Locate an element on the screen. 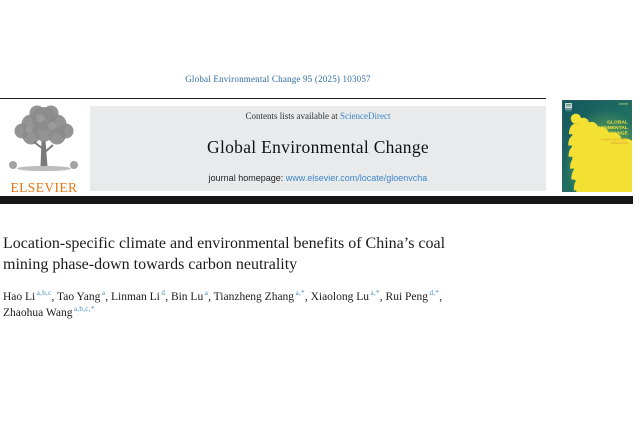 Image resolution: width=640 pixels, height=425 pixels. svg-text: DIMENSIONS is located at coordinates (619, 143).